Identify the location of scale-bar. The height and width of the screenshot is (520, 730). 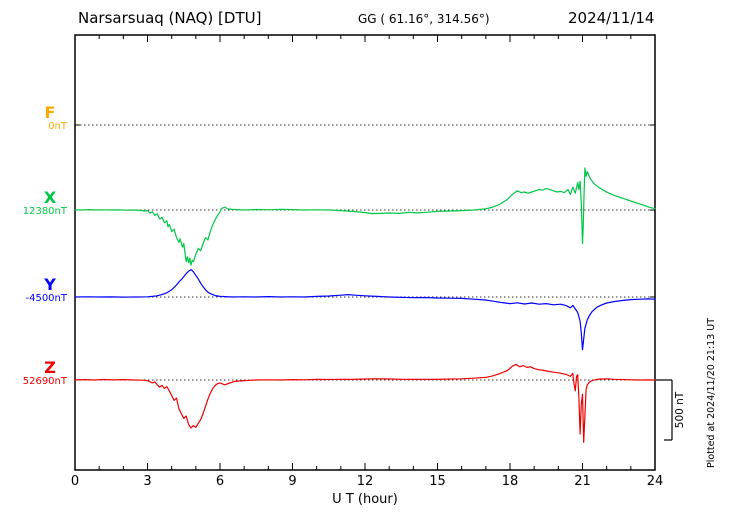
(664, 410).